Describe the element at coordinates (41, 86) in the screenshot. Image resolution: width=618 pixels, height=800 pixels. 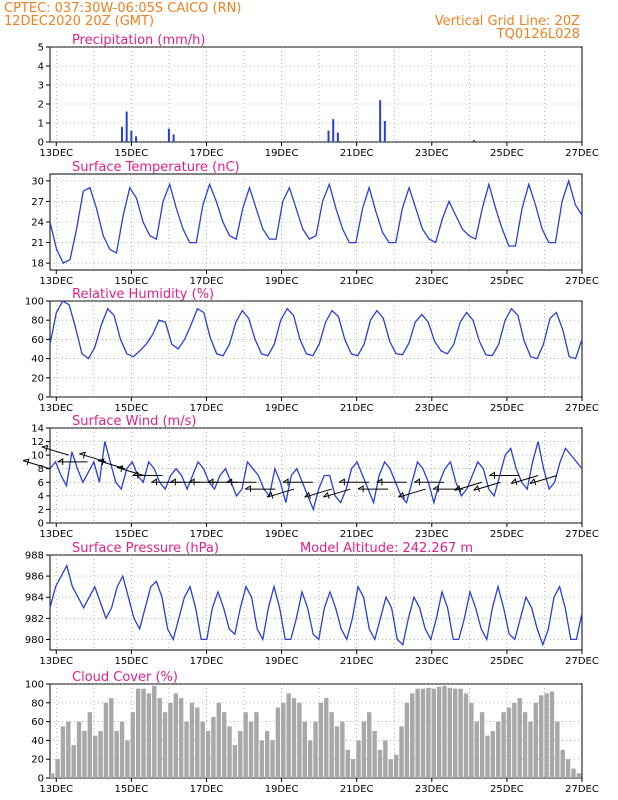
I see `y-tick-label: 3` at that location.